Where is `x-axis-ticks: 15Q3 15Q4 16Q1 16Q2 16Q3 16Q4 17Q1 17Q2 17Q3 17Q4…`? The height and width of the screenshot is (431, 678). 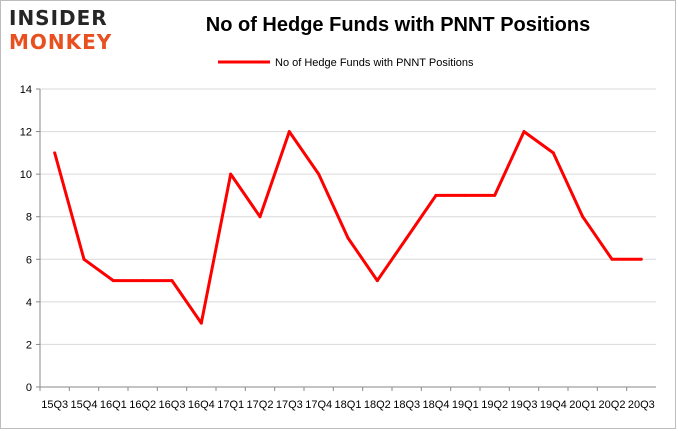
x-axis-ticks: 15Q3 15Q4 16Q1 16Q2 16Q3 16Q4 17Q1 17Q2 17Q3 17Q4… is located at coordinates (347, 399).